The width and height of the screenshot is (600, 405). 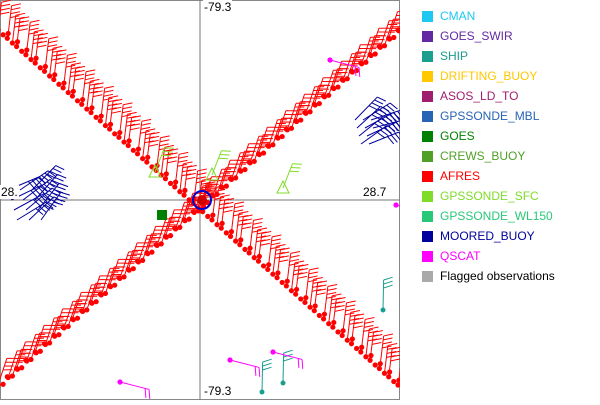 I want to click on storm-center-dot, so click(x=202, y=200).